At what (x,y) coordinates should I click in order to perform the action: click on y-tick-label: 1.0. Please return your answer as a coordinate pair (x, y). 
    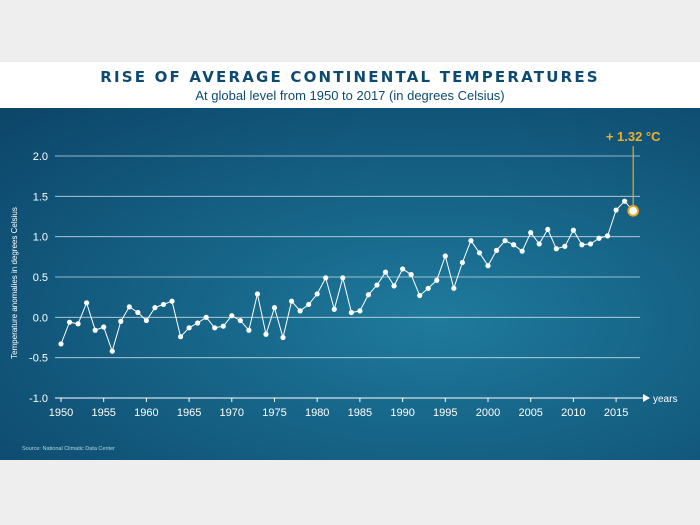
    Looking at the image, I should click on (40, 238).